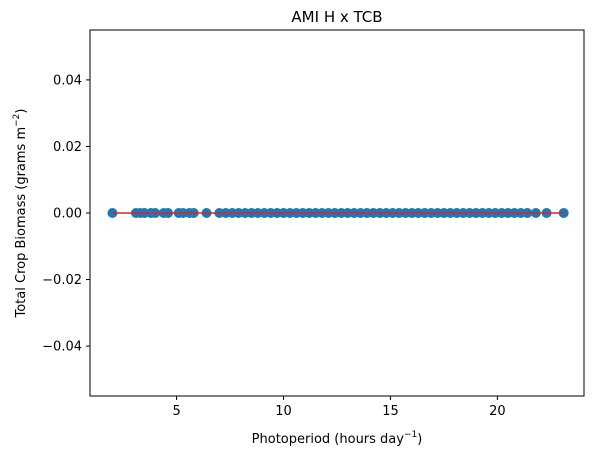  I want to click on y-tick-label: −0.02, so click(62, 280).